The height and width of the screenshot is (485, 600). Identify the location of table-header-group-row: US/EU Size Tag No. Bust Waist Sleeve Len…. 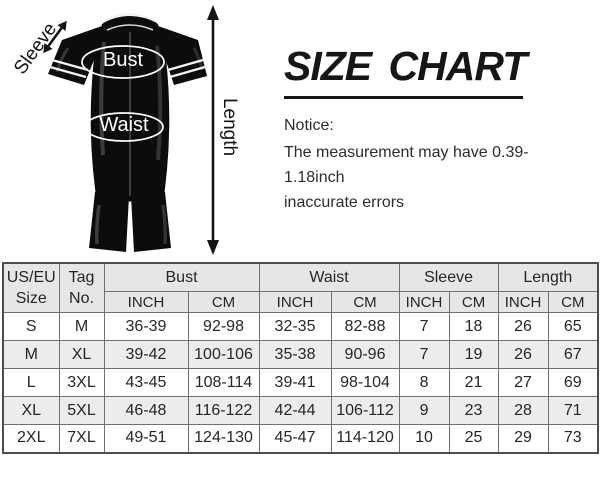
(300, 287).